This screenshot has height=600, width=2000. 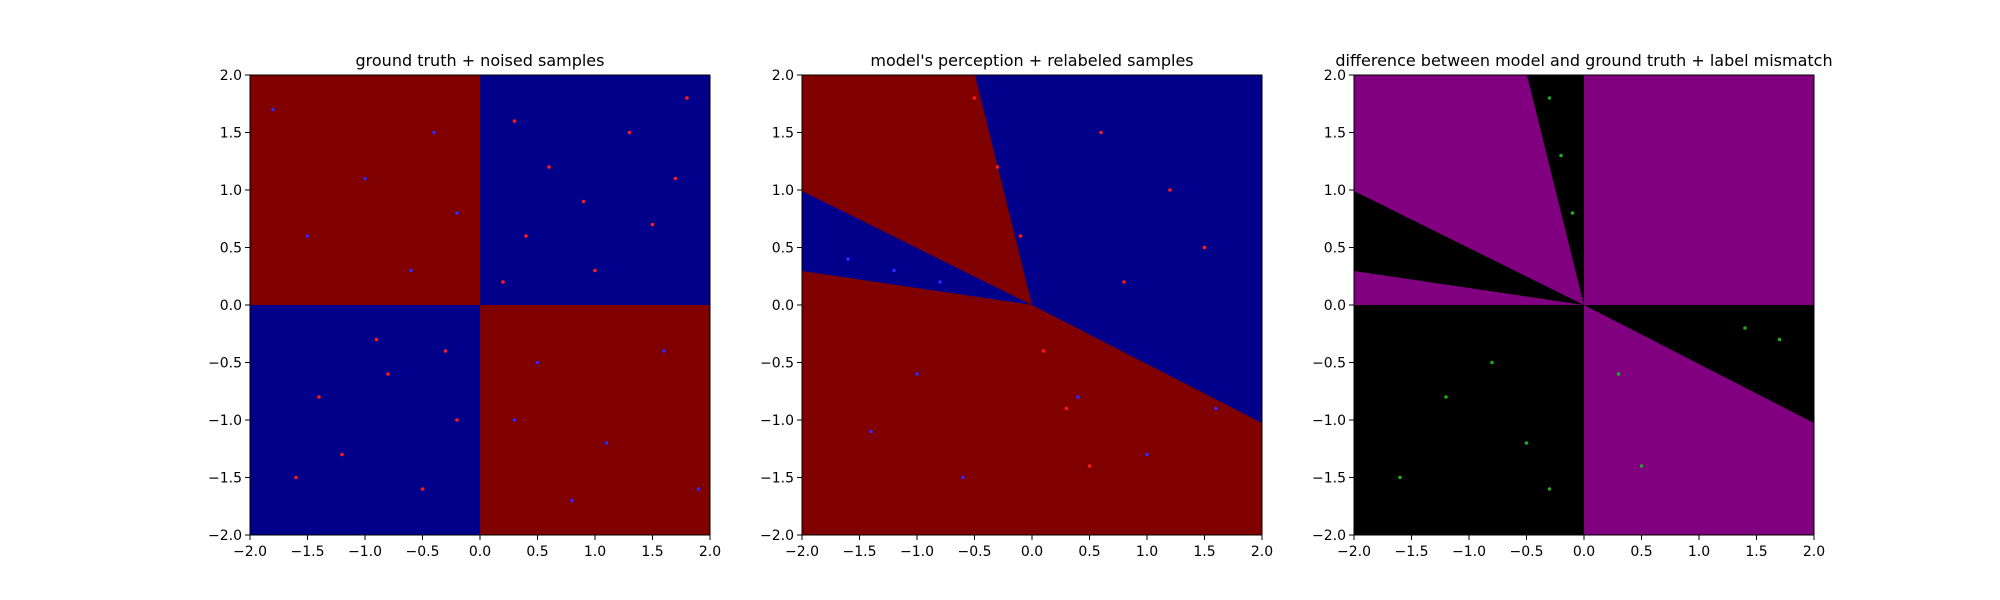 What do you see at coordinates (1335, 191) in the screenshot?
I see `y-tick-label: 1.0` at bounding box center [1335, 191].